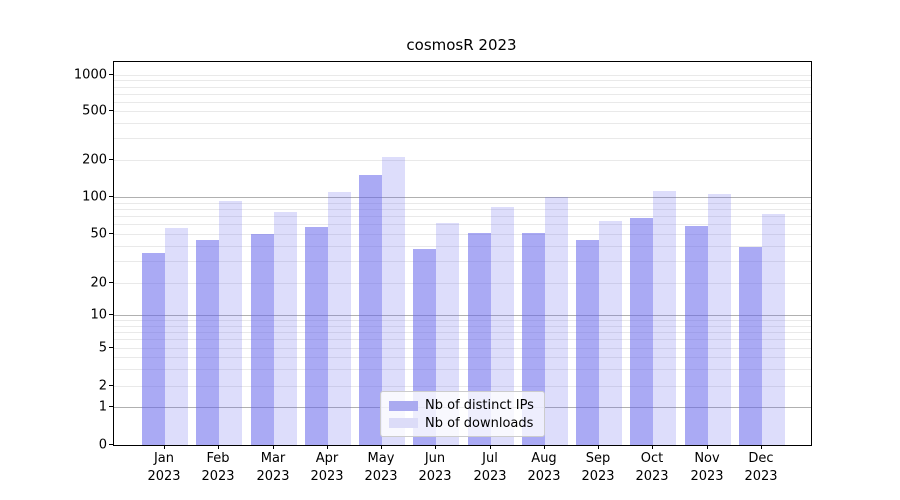  I want to click on bar-downloads-apr, so click(339, 318).